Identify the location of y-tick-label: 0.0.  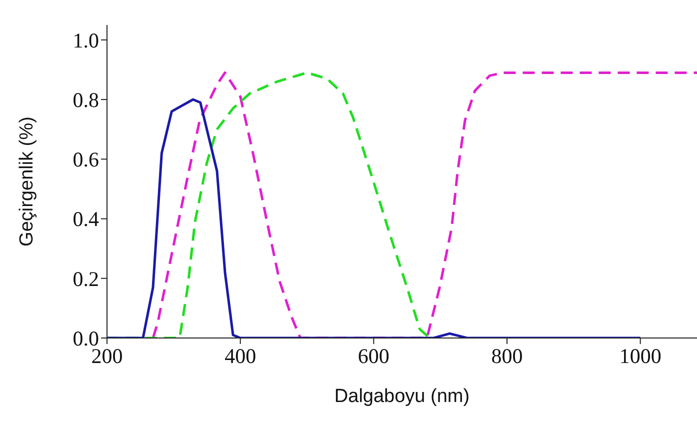
(85, 338).